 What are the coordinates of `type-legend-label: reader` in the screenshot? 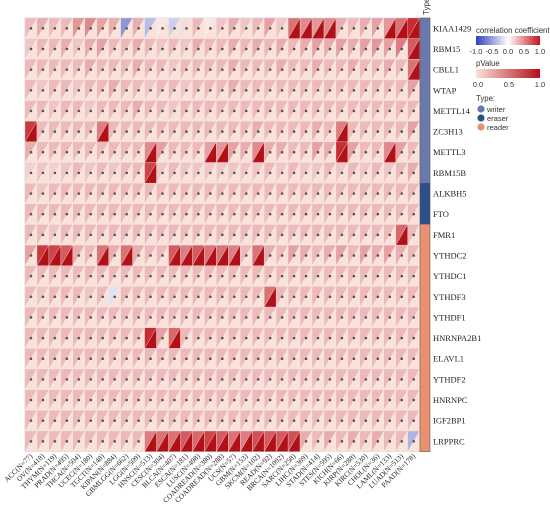 It's located at (498, 127).